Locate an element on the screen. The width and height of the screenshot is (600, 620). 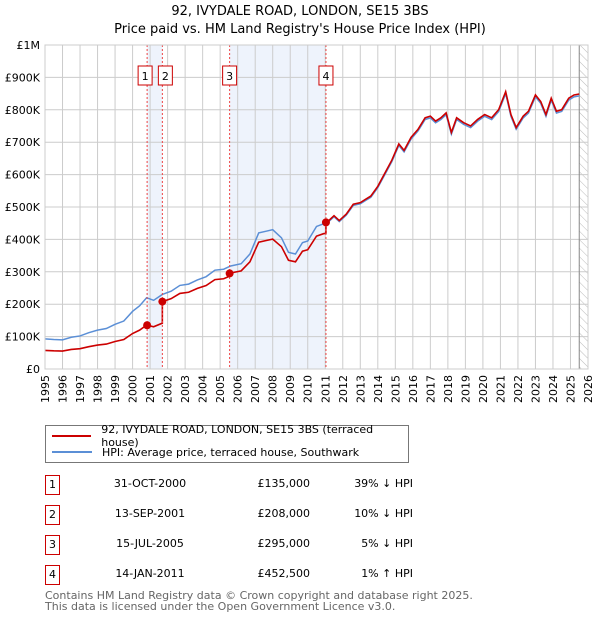
sale-number-badge: 4 is located at coordinates (52, 575).